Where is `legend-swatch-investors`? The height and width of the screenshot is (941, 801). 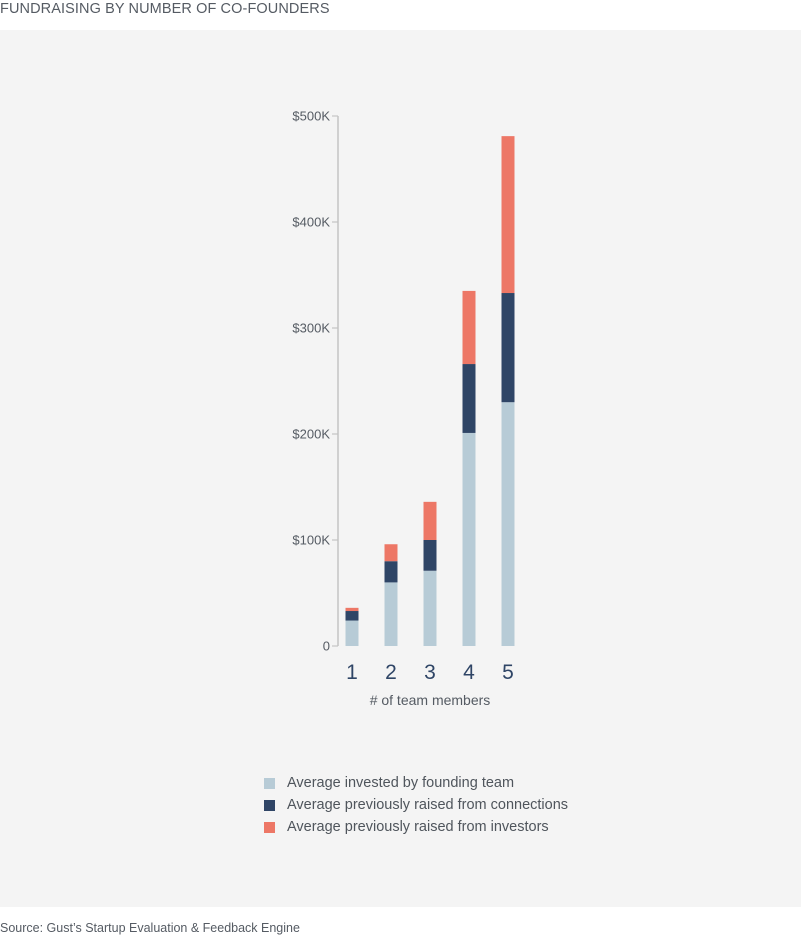
legend-swatch-investors is located at coordinates (269, 827).